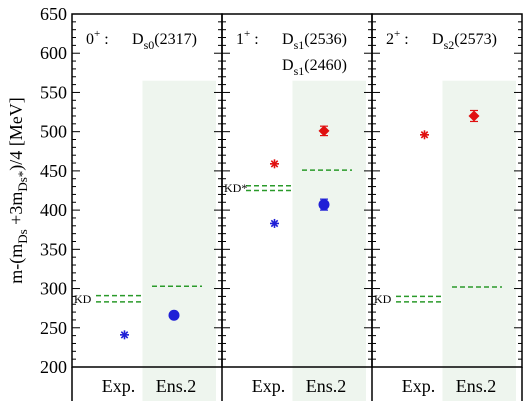 This screenshot has width=531, height=401. I want to click on y-tick-label: 500, so click(53, 132).